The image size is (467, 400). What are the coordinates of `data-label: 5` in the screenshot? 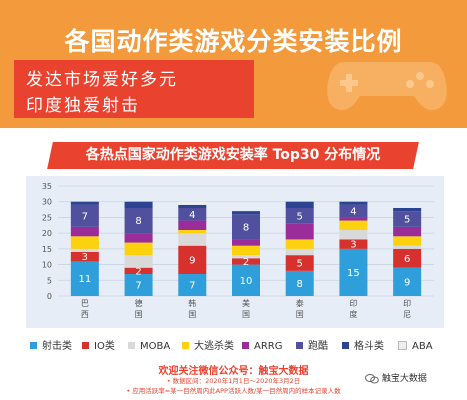 It's located at (300, 264).